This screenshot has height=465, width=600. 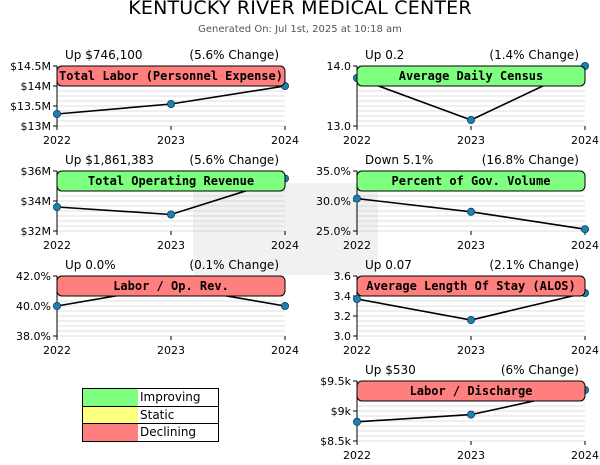 What do you see at coordinates (33, 276) in the screenshot?
I see `y-tick-label: 42.0%` at bounding box center [33, 276].